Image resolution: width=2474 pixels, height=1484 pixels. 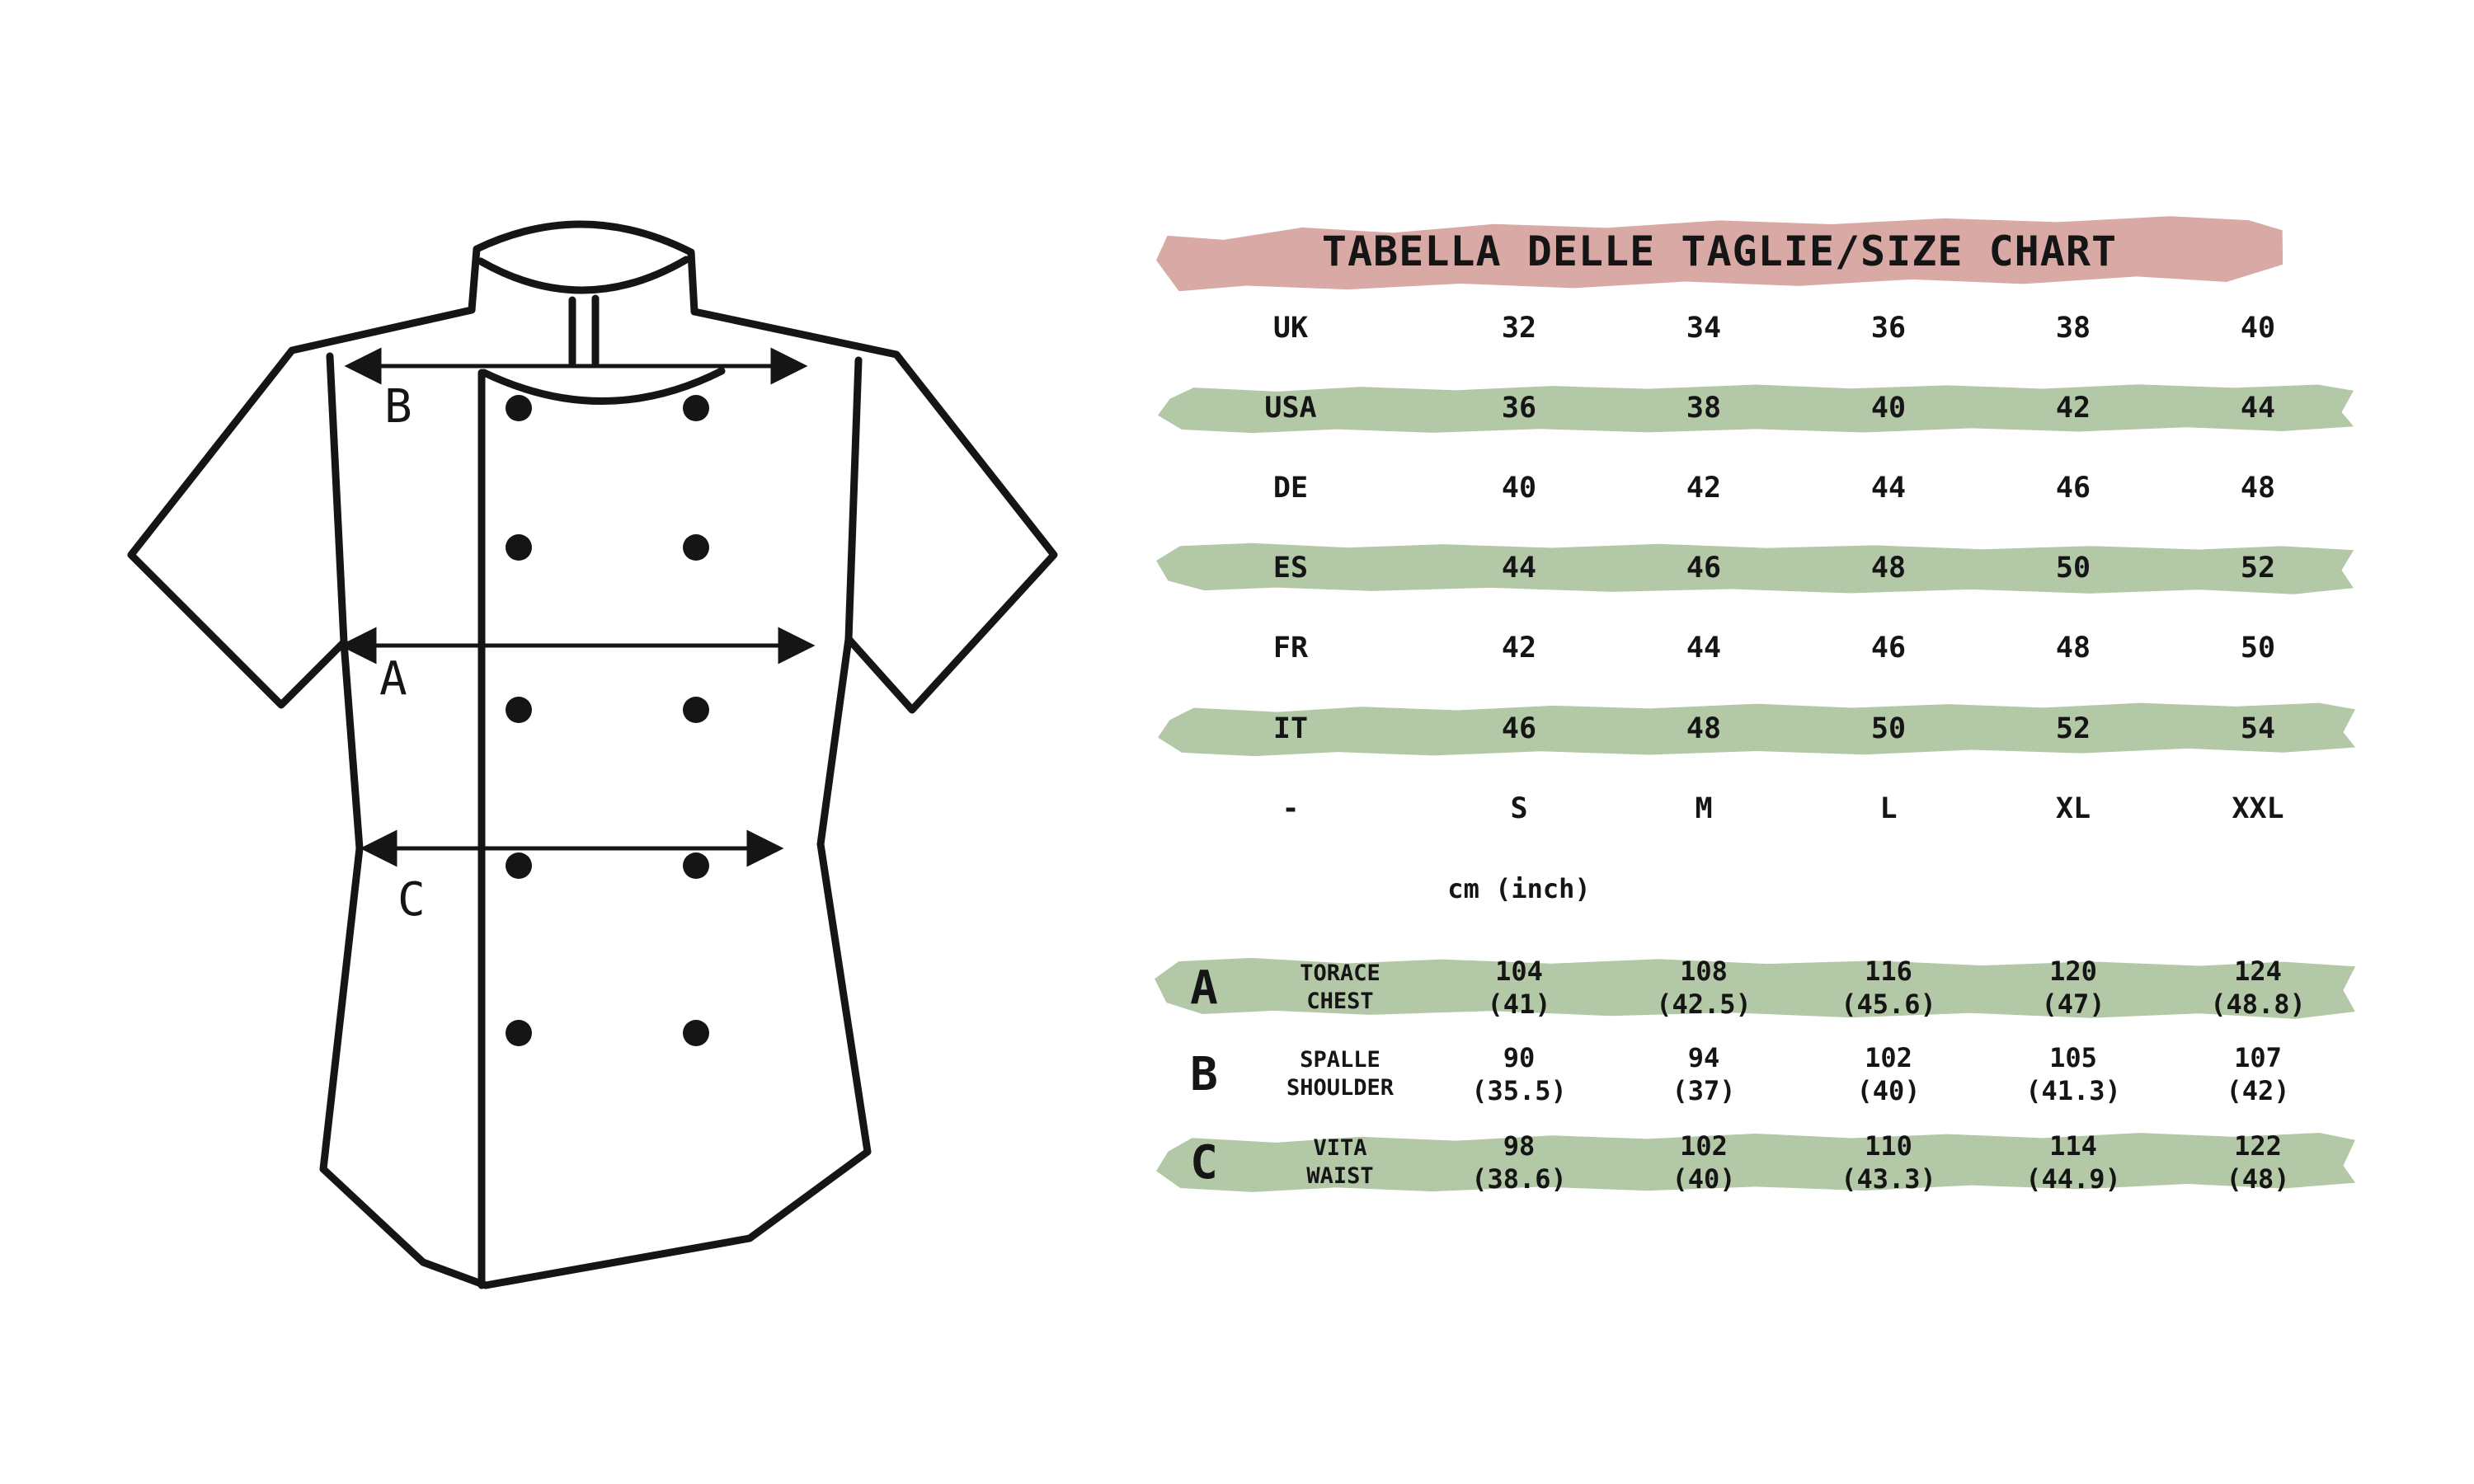 What do you see at coordinates (1519, 988) in the screenshot?
I see `measure-value-cell: 104 (41)` at bounding box center [1519, 988].